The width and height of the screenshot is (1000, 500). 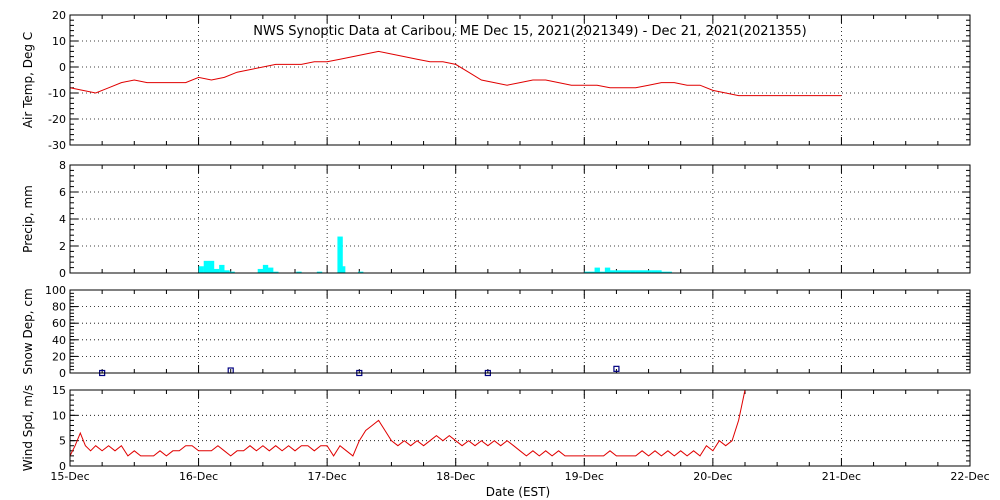 I want to click on y-tick-label: 8, so click(x=62, y=165).